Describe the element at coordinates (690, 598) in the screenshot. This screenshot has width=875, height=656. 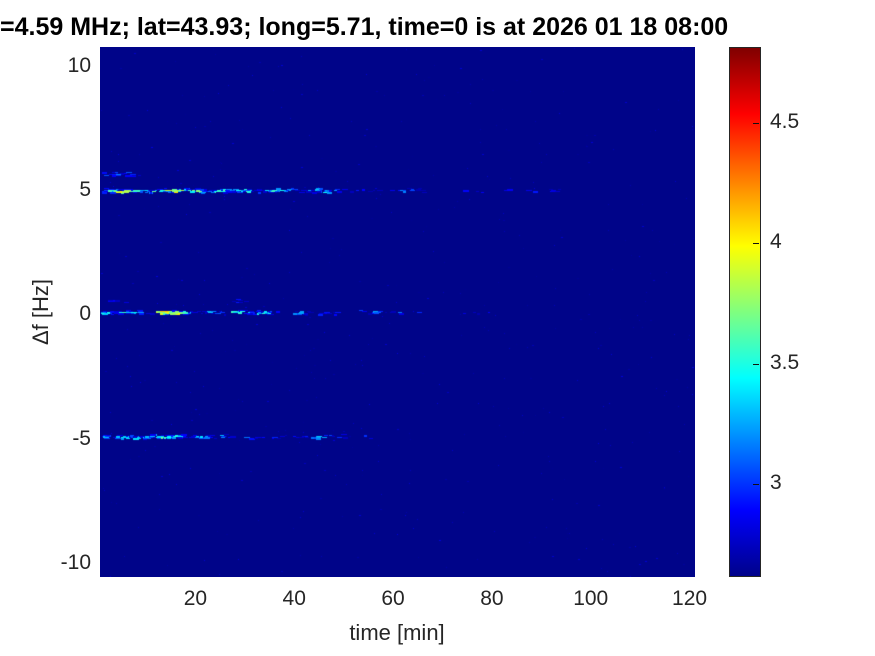
I see `x-tick-label: 120` at that location.